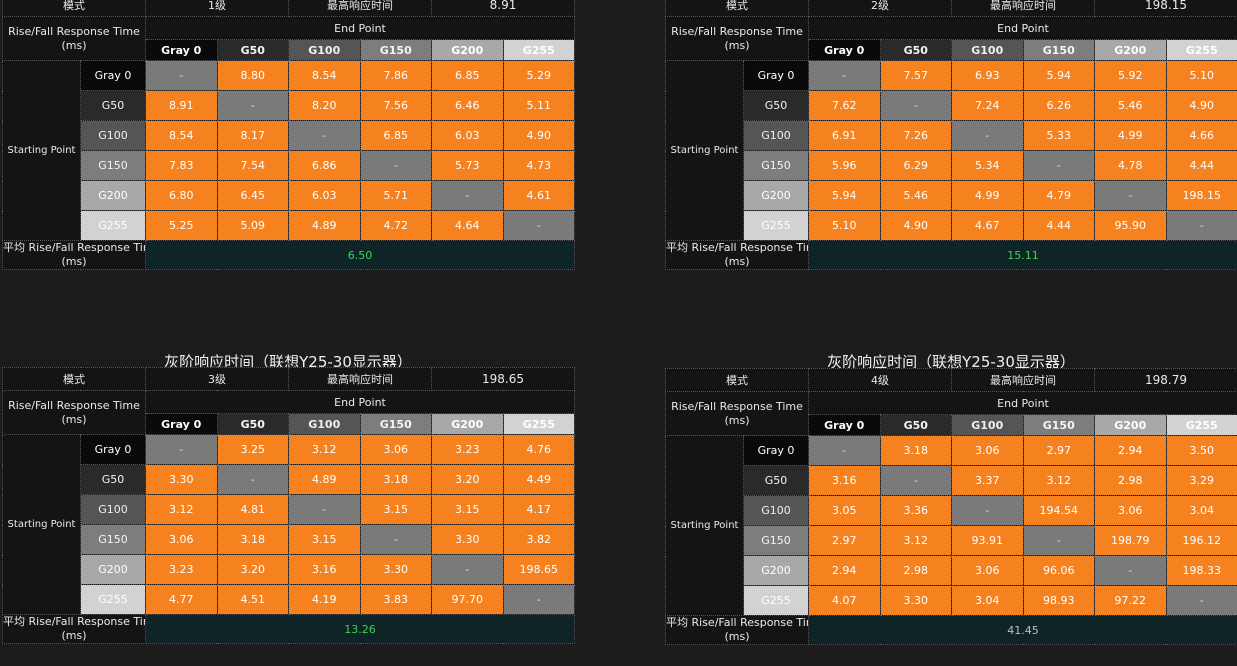  Describe the element at coordinates (1058, 570) in the screenshot. I see `data-cell: 96.06` at that location.